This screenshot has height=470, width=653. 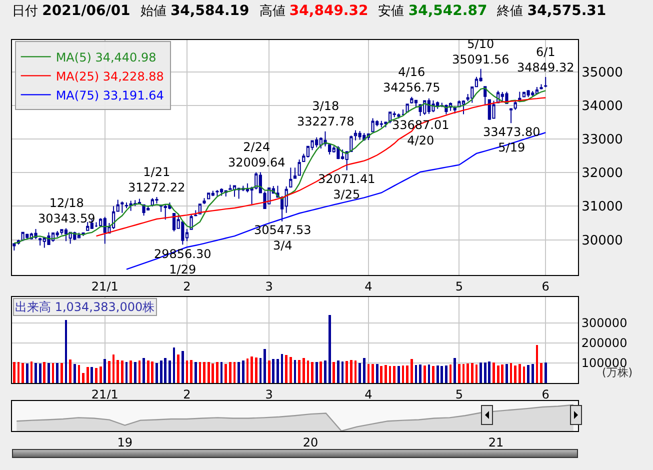 I want to click on annotation: 12/18 30343.59, so click(x=67, y=211).